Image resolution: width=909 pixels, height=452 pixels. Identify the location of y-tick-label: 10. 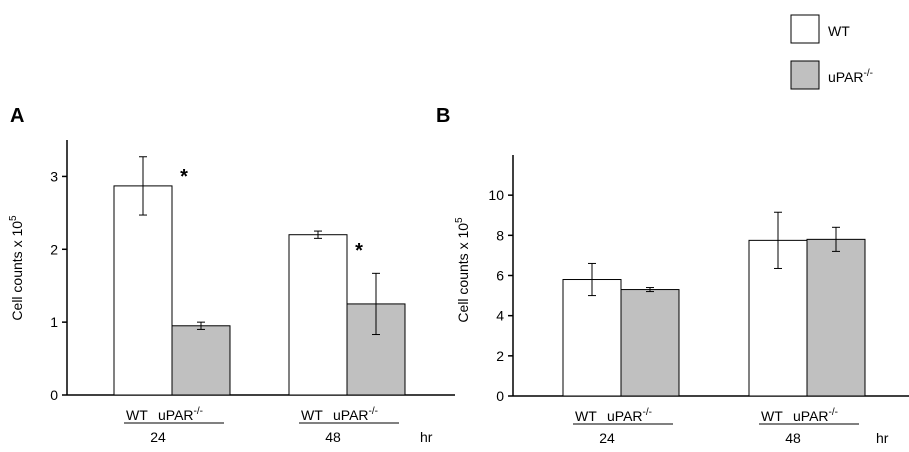
(496, 195).